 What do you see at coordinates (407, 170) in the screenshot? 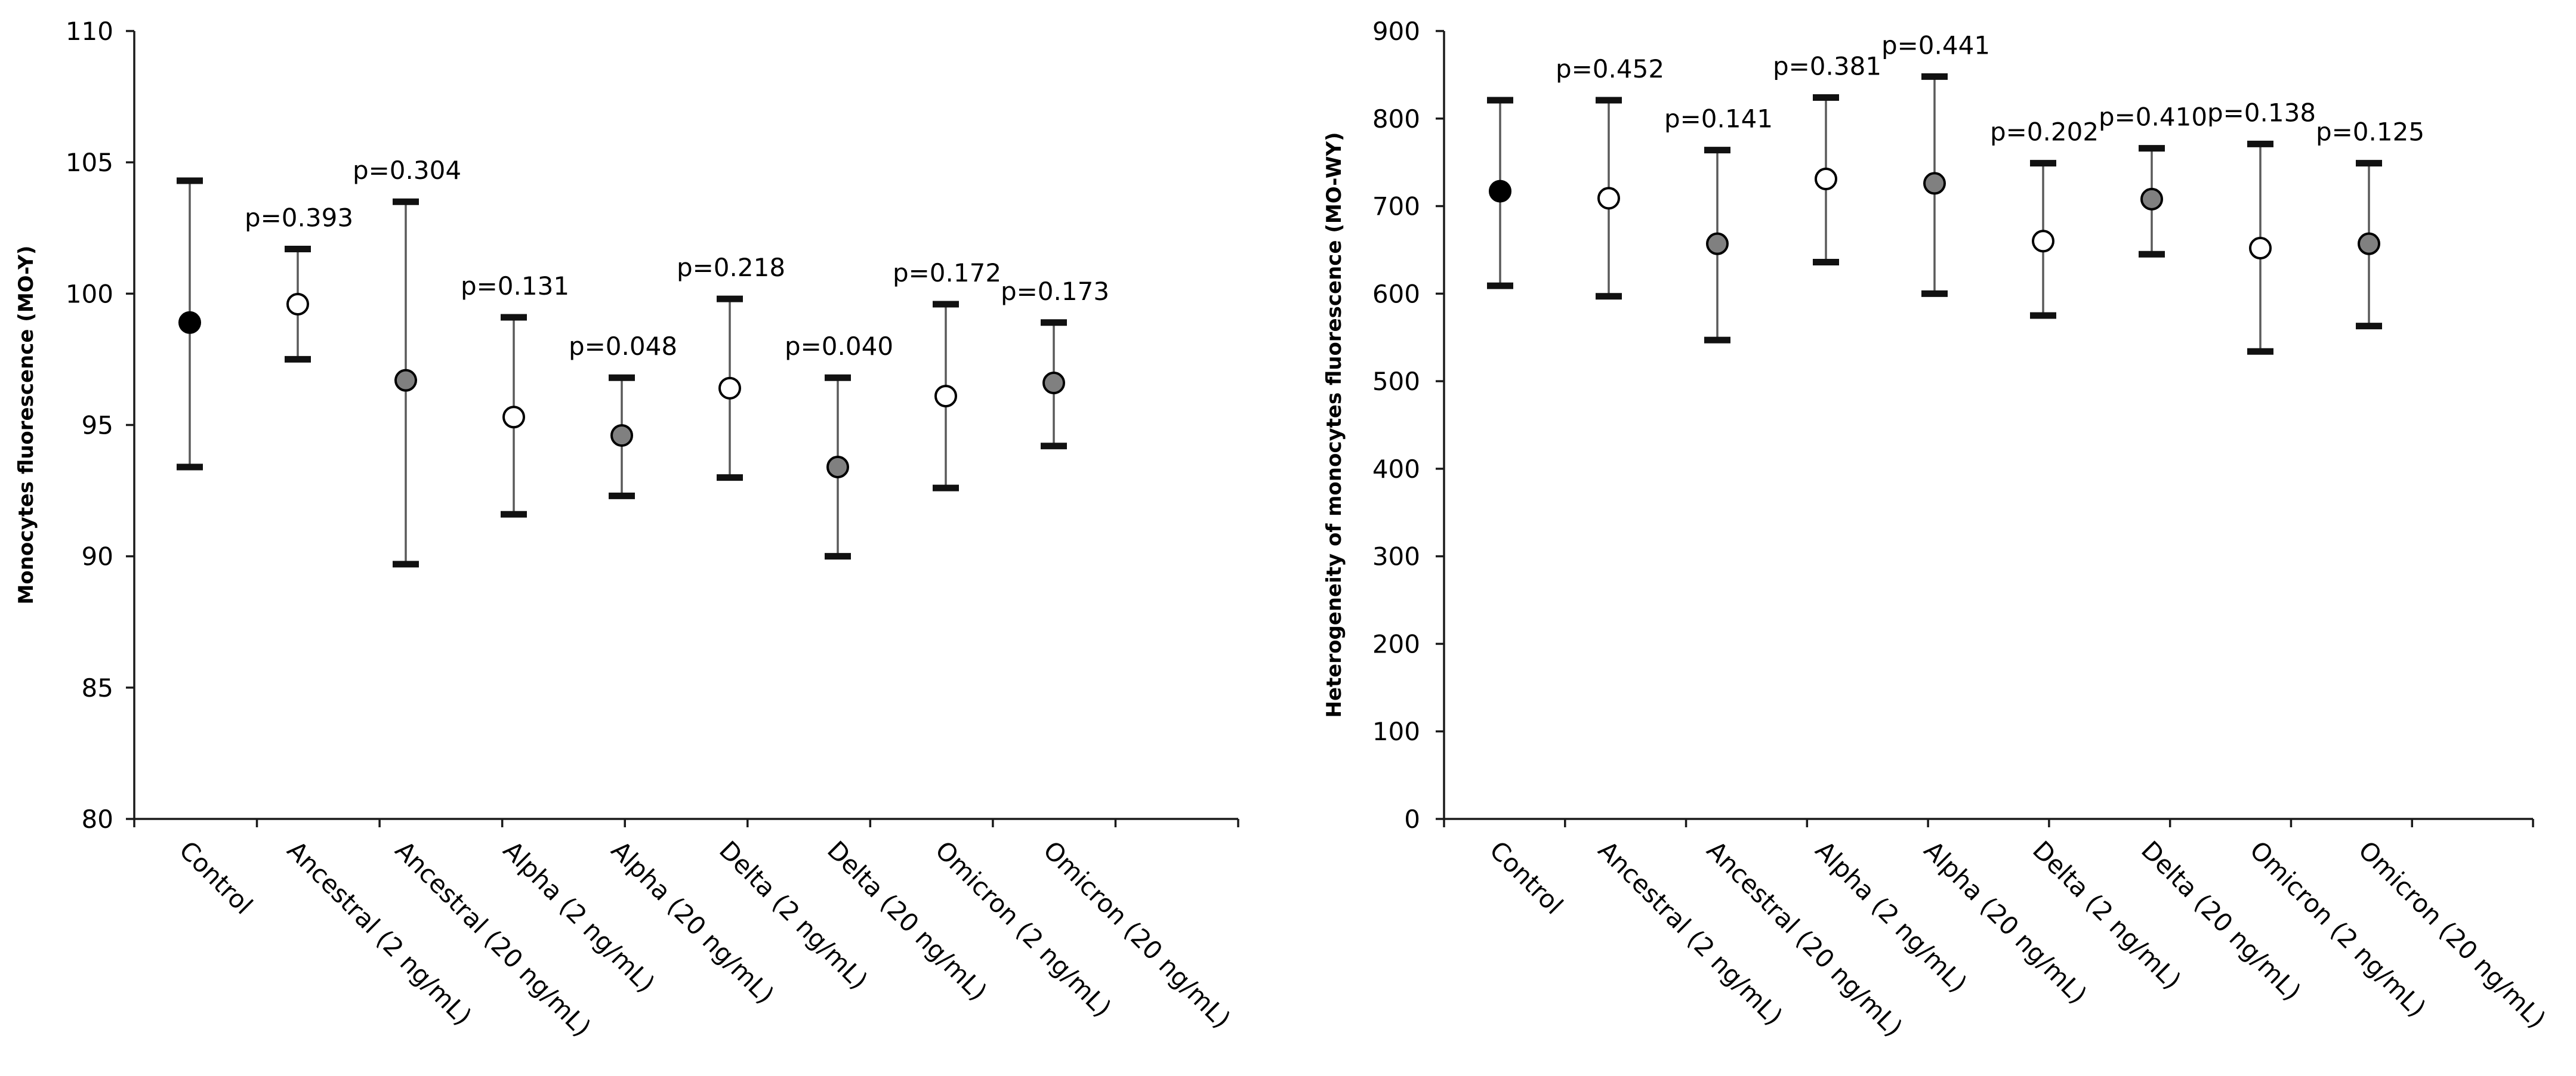
I see `p-value-label: p=0.304` at bounding box center [407, 170].